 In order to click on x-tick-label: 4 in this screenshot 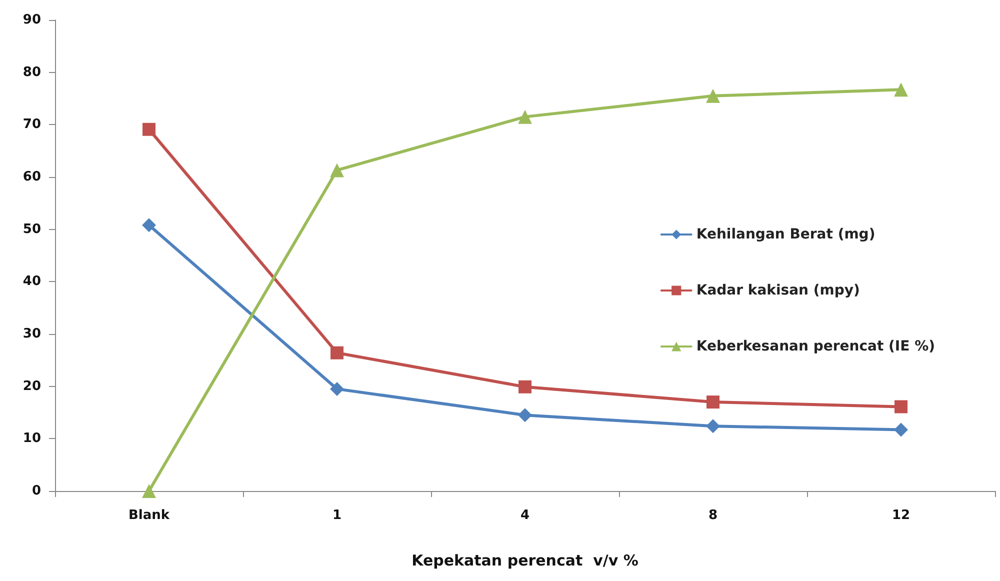, I will do `click(525, 515)`.